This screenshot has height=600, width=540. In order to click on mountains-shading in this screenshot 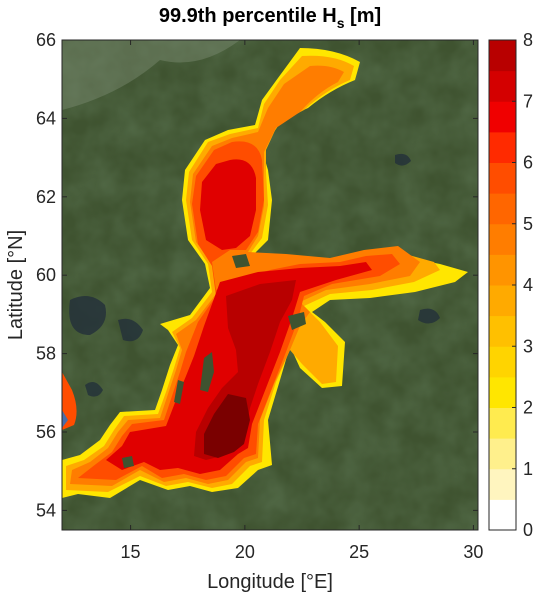, I will do `click(151, 75)`.